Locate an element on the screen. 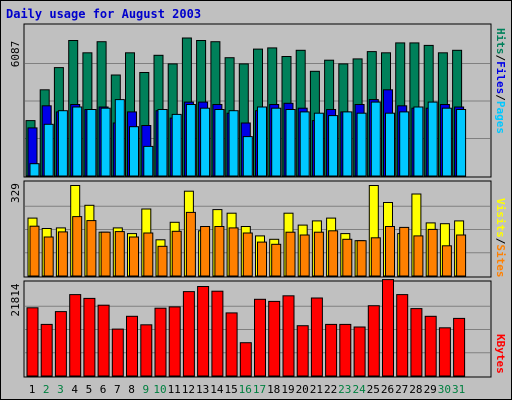  legend-kbytes: KBytes is located at coordinates (500, 354).